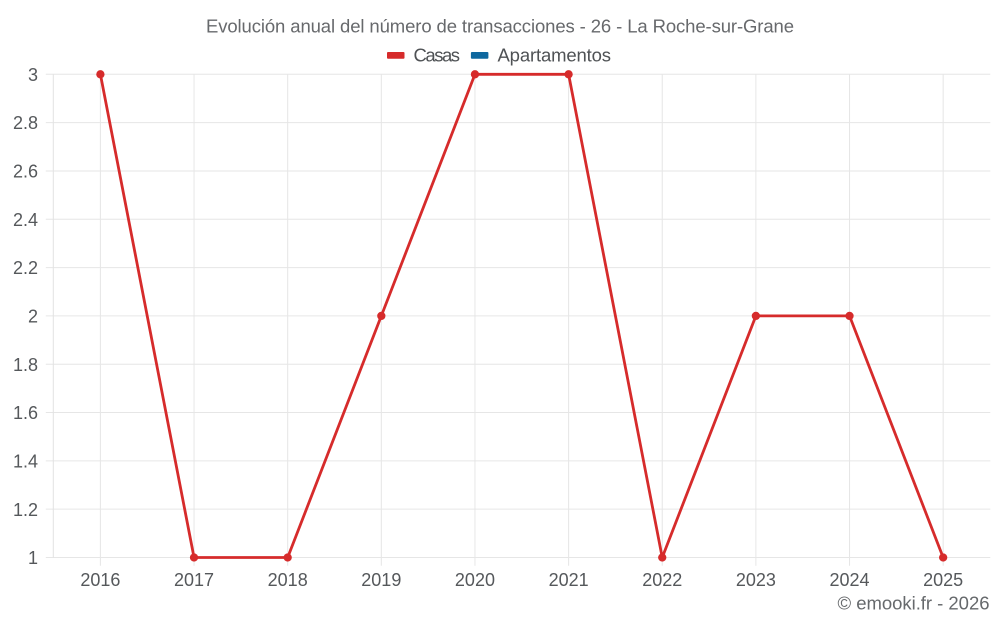 This screenshot has width=1000, height=625. I want to click on svg-text: 2024, so click(849, 580).